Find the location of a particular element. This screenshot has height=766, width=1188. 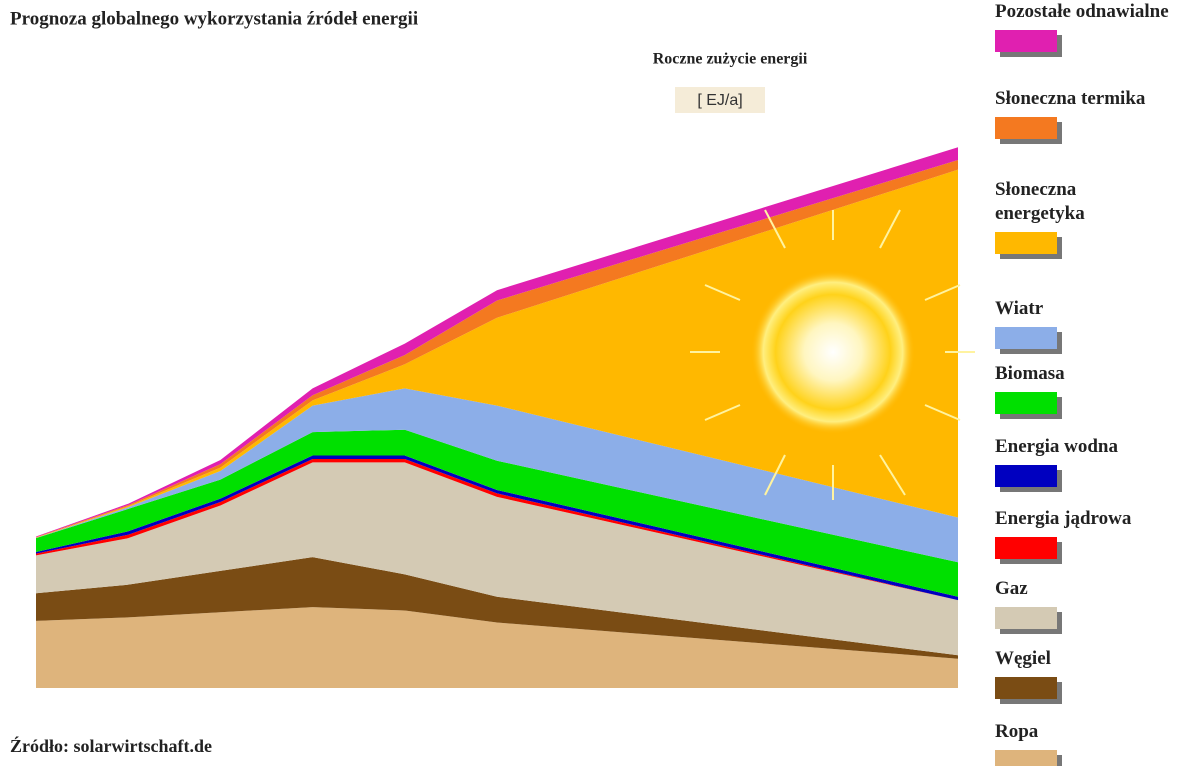

legend-item: Energia wodna is located at coordinates (1090, 461).